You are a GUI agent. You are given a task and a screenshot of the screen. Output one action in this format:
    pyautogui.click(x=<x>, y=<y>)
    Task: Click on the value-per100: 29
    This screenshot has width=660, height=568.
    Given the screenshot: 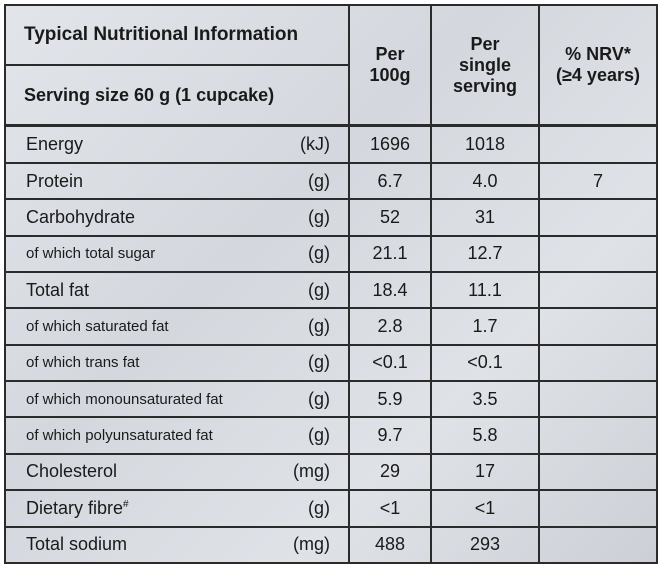 What is the action you would take?
    pyautogui.click(x=390, y=472)
    